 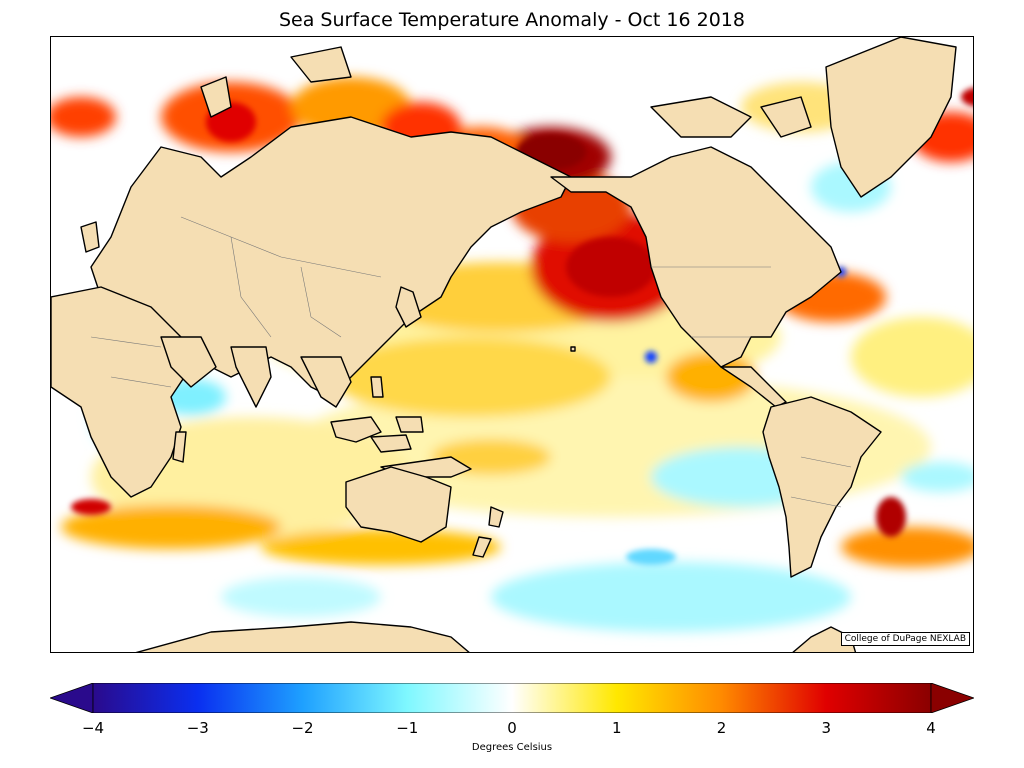 What do you see at coordinates (251, 377) in the screenshot?
I see `india-landmass` at bounding box center [251, 377].